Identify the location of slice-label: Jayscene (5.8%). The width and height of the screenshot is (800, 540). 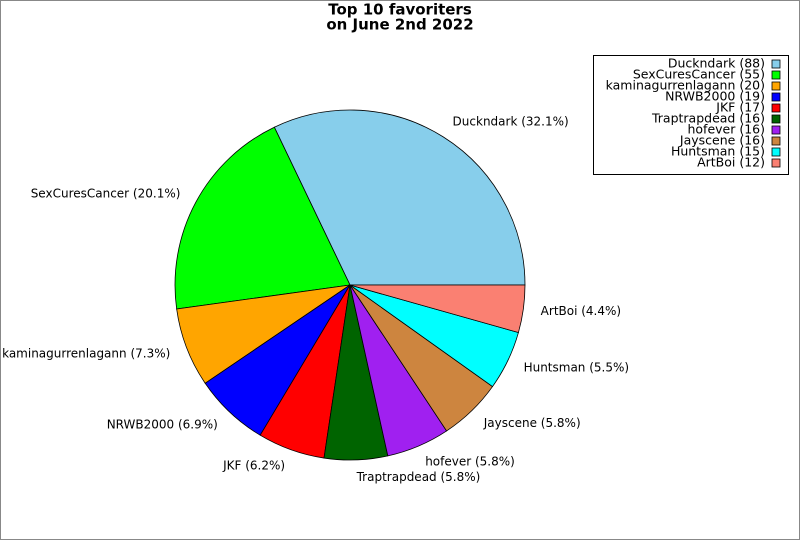
(532, 423).